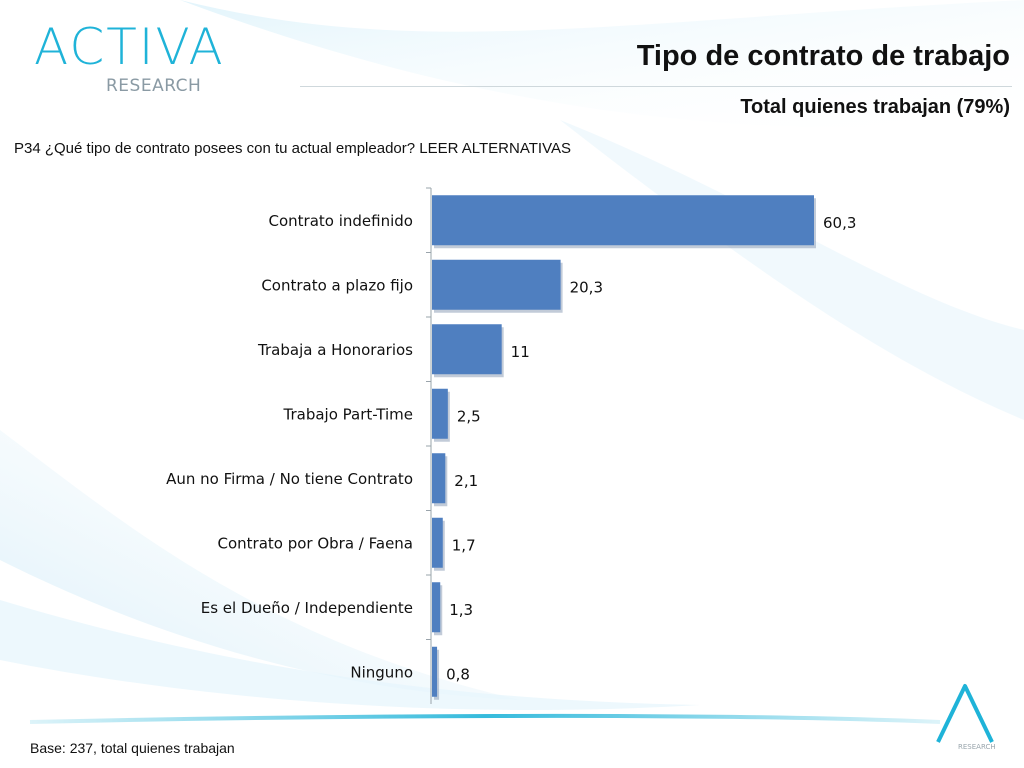 This screenshot has width=1024, height=768. I want to click on data-label: 2,1, so click(466, 481).